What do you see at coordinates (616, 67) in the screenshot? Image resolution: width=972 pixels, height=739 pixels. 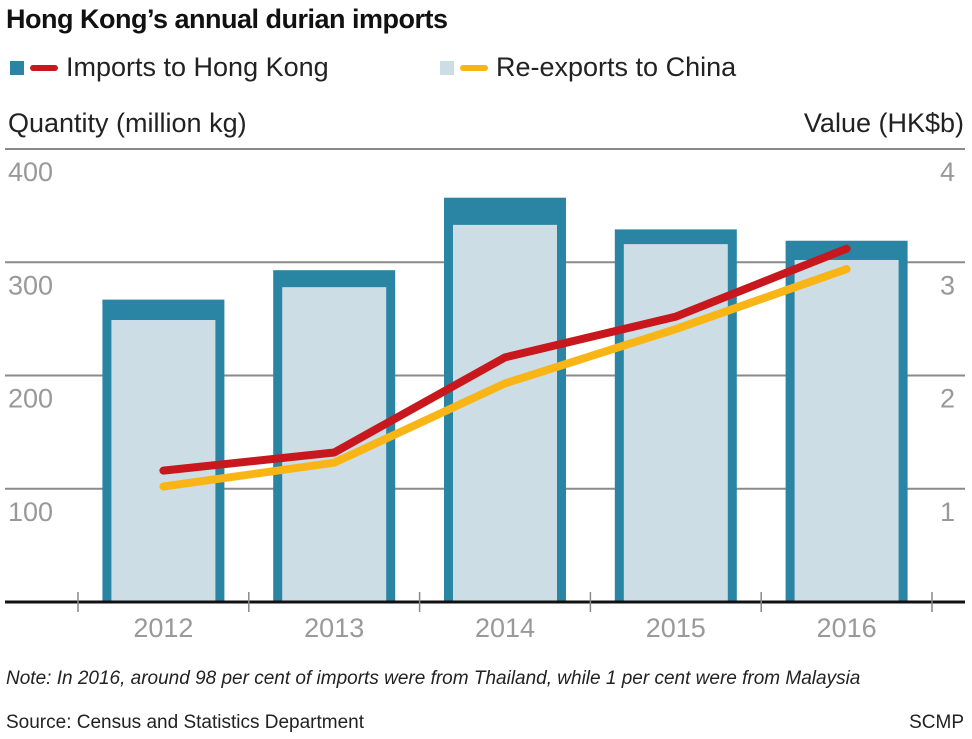 I see `legend-label: Re-exports to China` at bounding box center [616, 67].